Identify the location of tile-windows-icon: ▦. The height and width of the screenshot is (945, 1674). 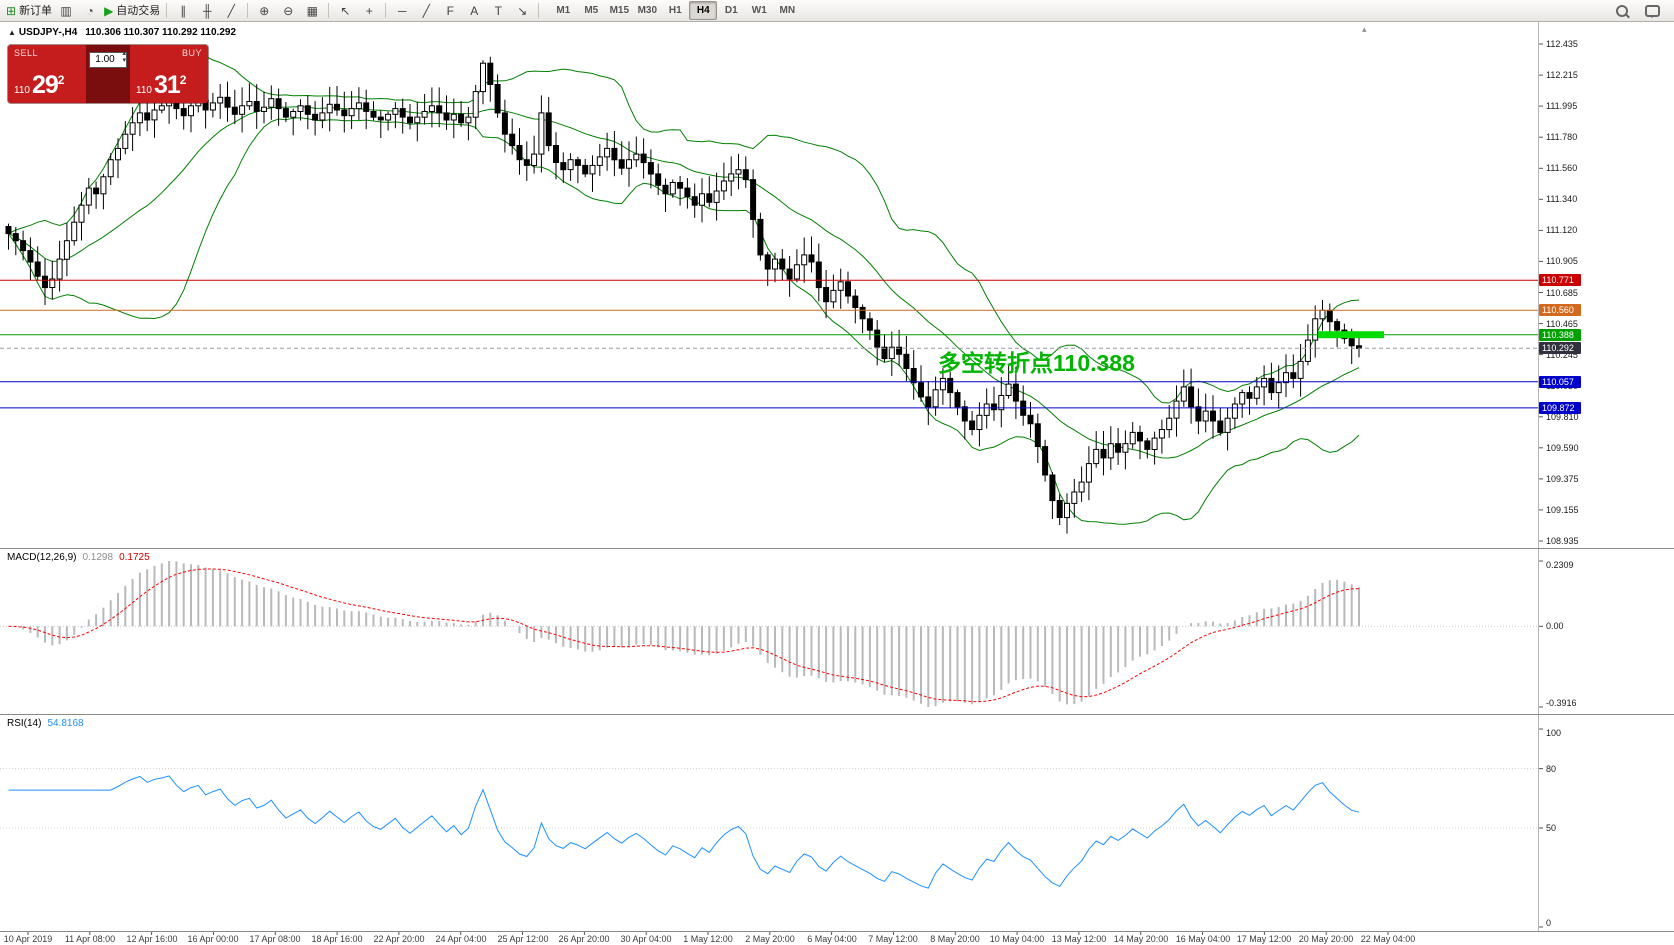
(312, 10).